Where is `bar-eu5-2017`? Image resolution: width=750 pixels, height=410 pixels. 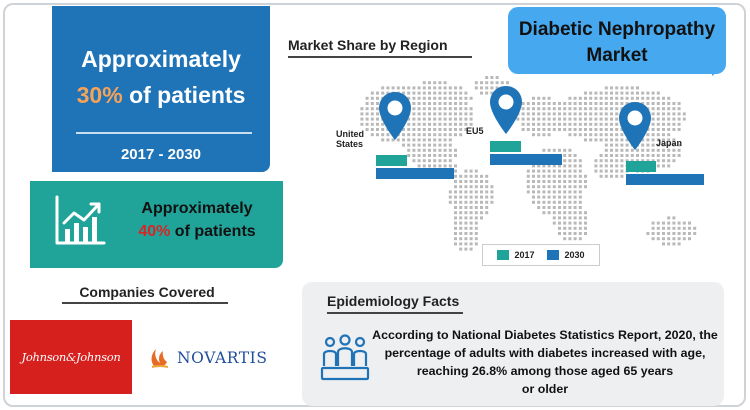 bar-eu5-2017 is located at coordinates (505, 146).